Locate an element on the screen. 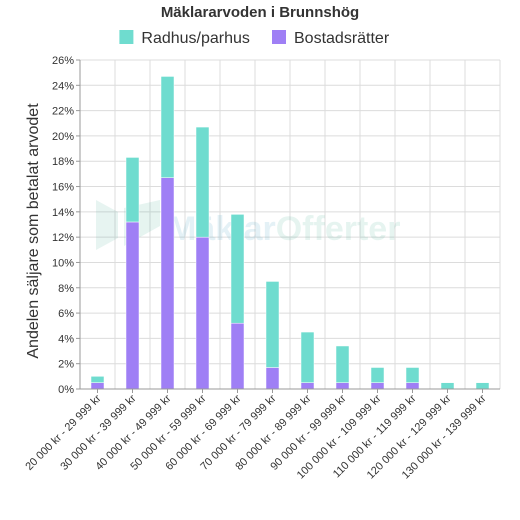 The height and width of the screenshot is (520, 520). legend-item: Bostadsrätter is located at coordinates (331, 38).